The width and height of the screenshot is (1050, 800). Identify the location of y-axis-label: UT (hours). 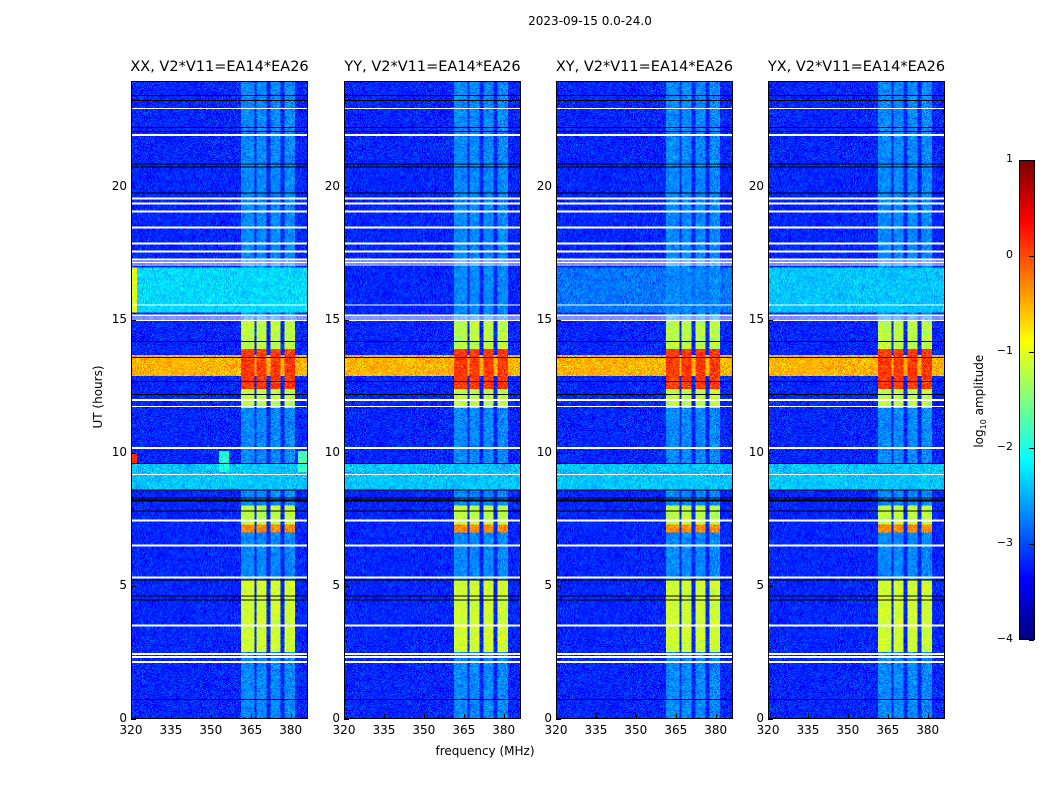
(98, 397).